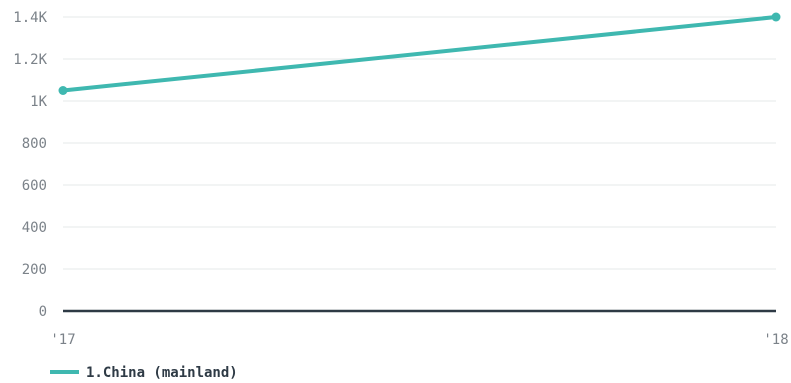 This screenshot has width=791, height=383. I want to click on x-tick-label: '18, so click(775, 340).